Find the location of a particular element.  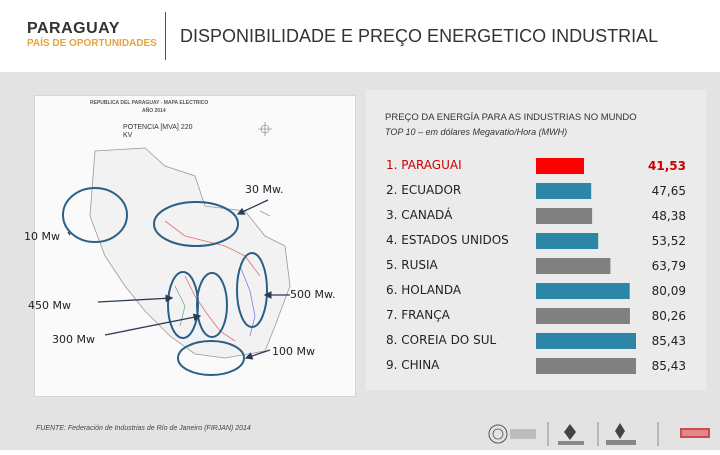

label-500mw: 500 Mw. is located at coordinates (313, 294).